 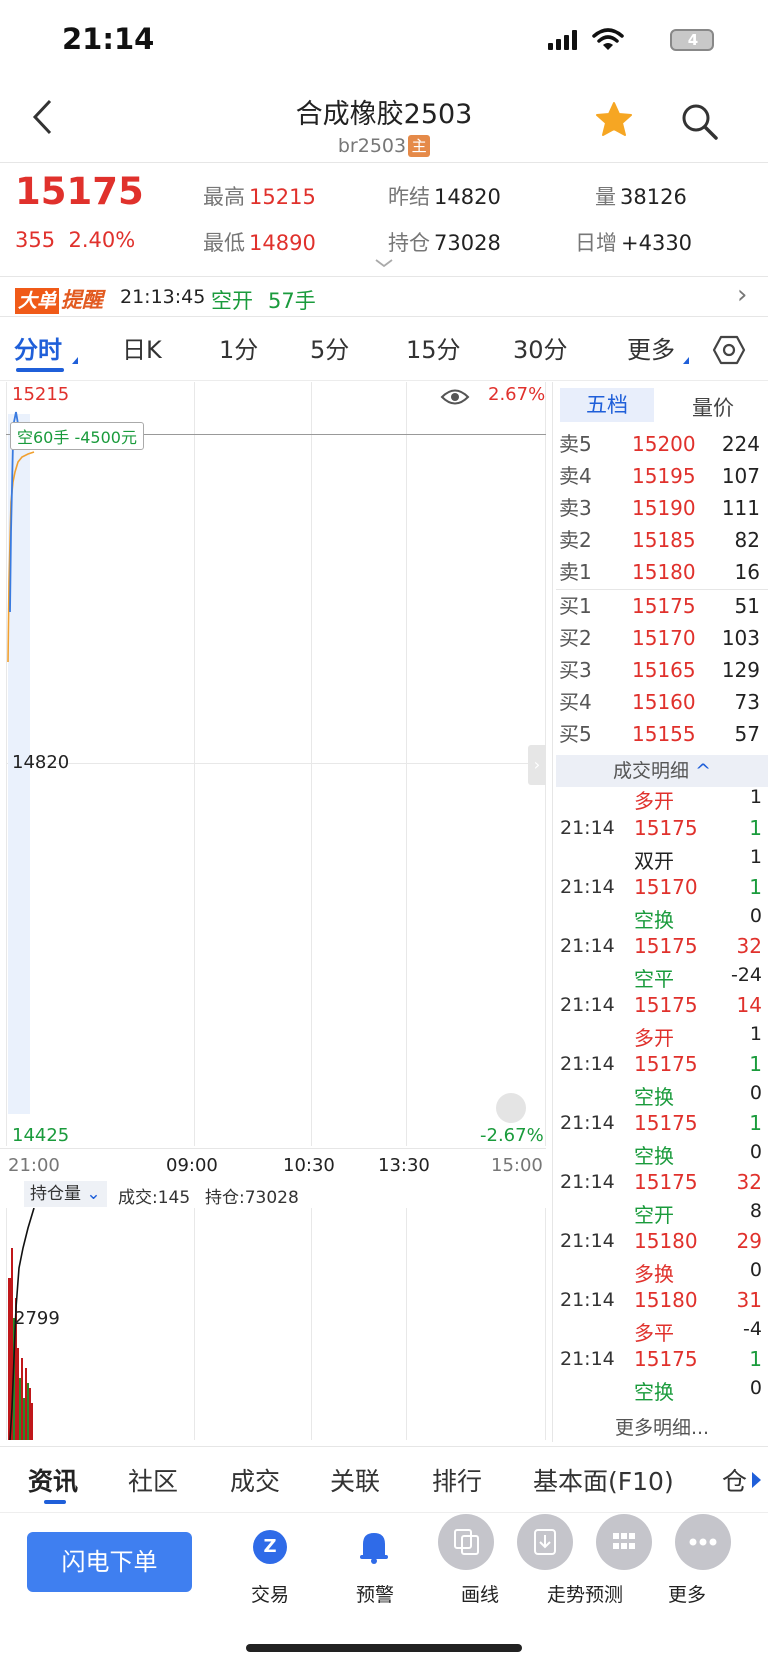 What do you see at coordinates (666, 1300) in the screenshot?
I see `trade-price: 15180` at bounding box center [666, 1300].